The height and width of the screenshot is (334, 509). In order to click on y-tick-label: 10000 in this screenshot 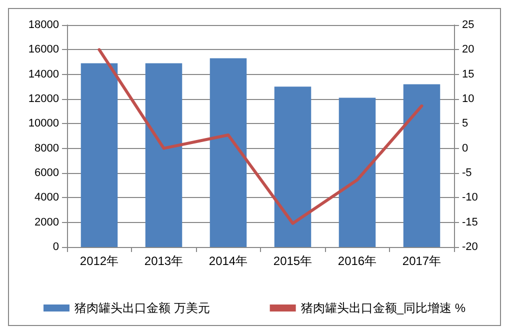, I will do `click(43, 124)`.